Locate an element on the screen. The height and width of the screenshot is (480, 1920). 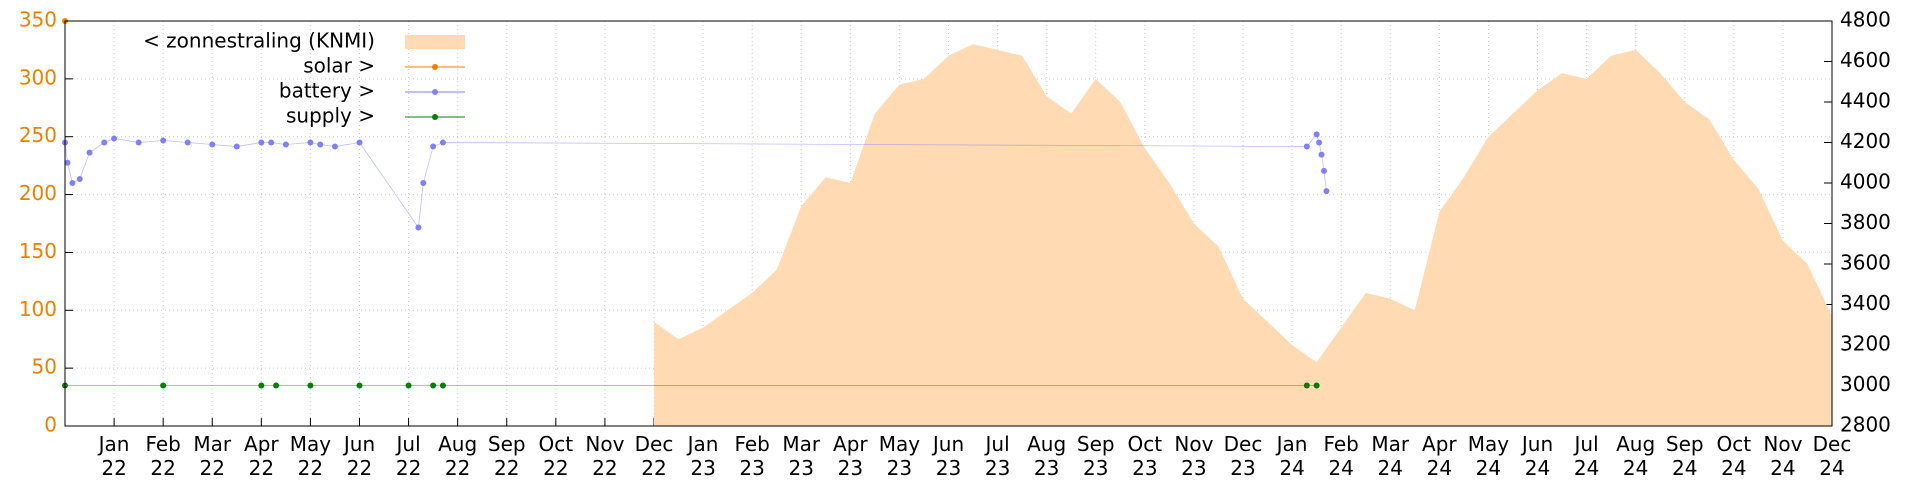
y-tick-label: 350 is located at coordinates (38, 20).